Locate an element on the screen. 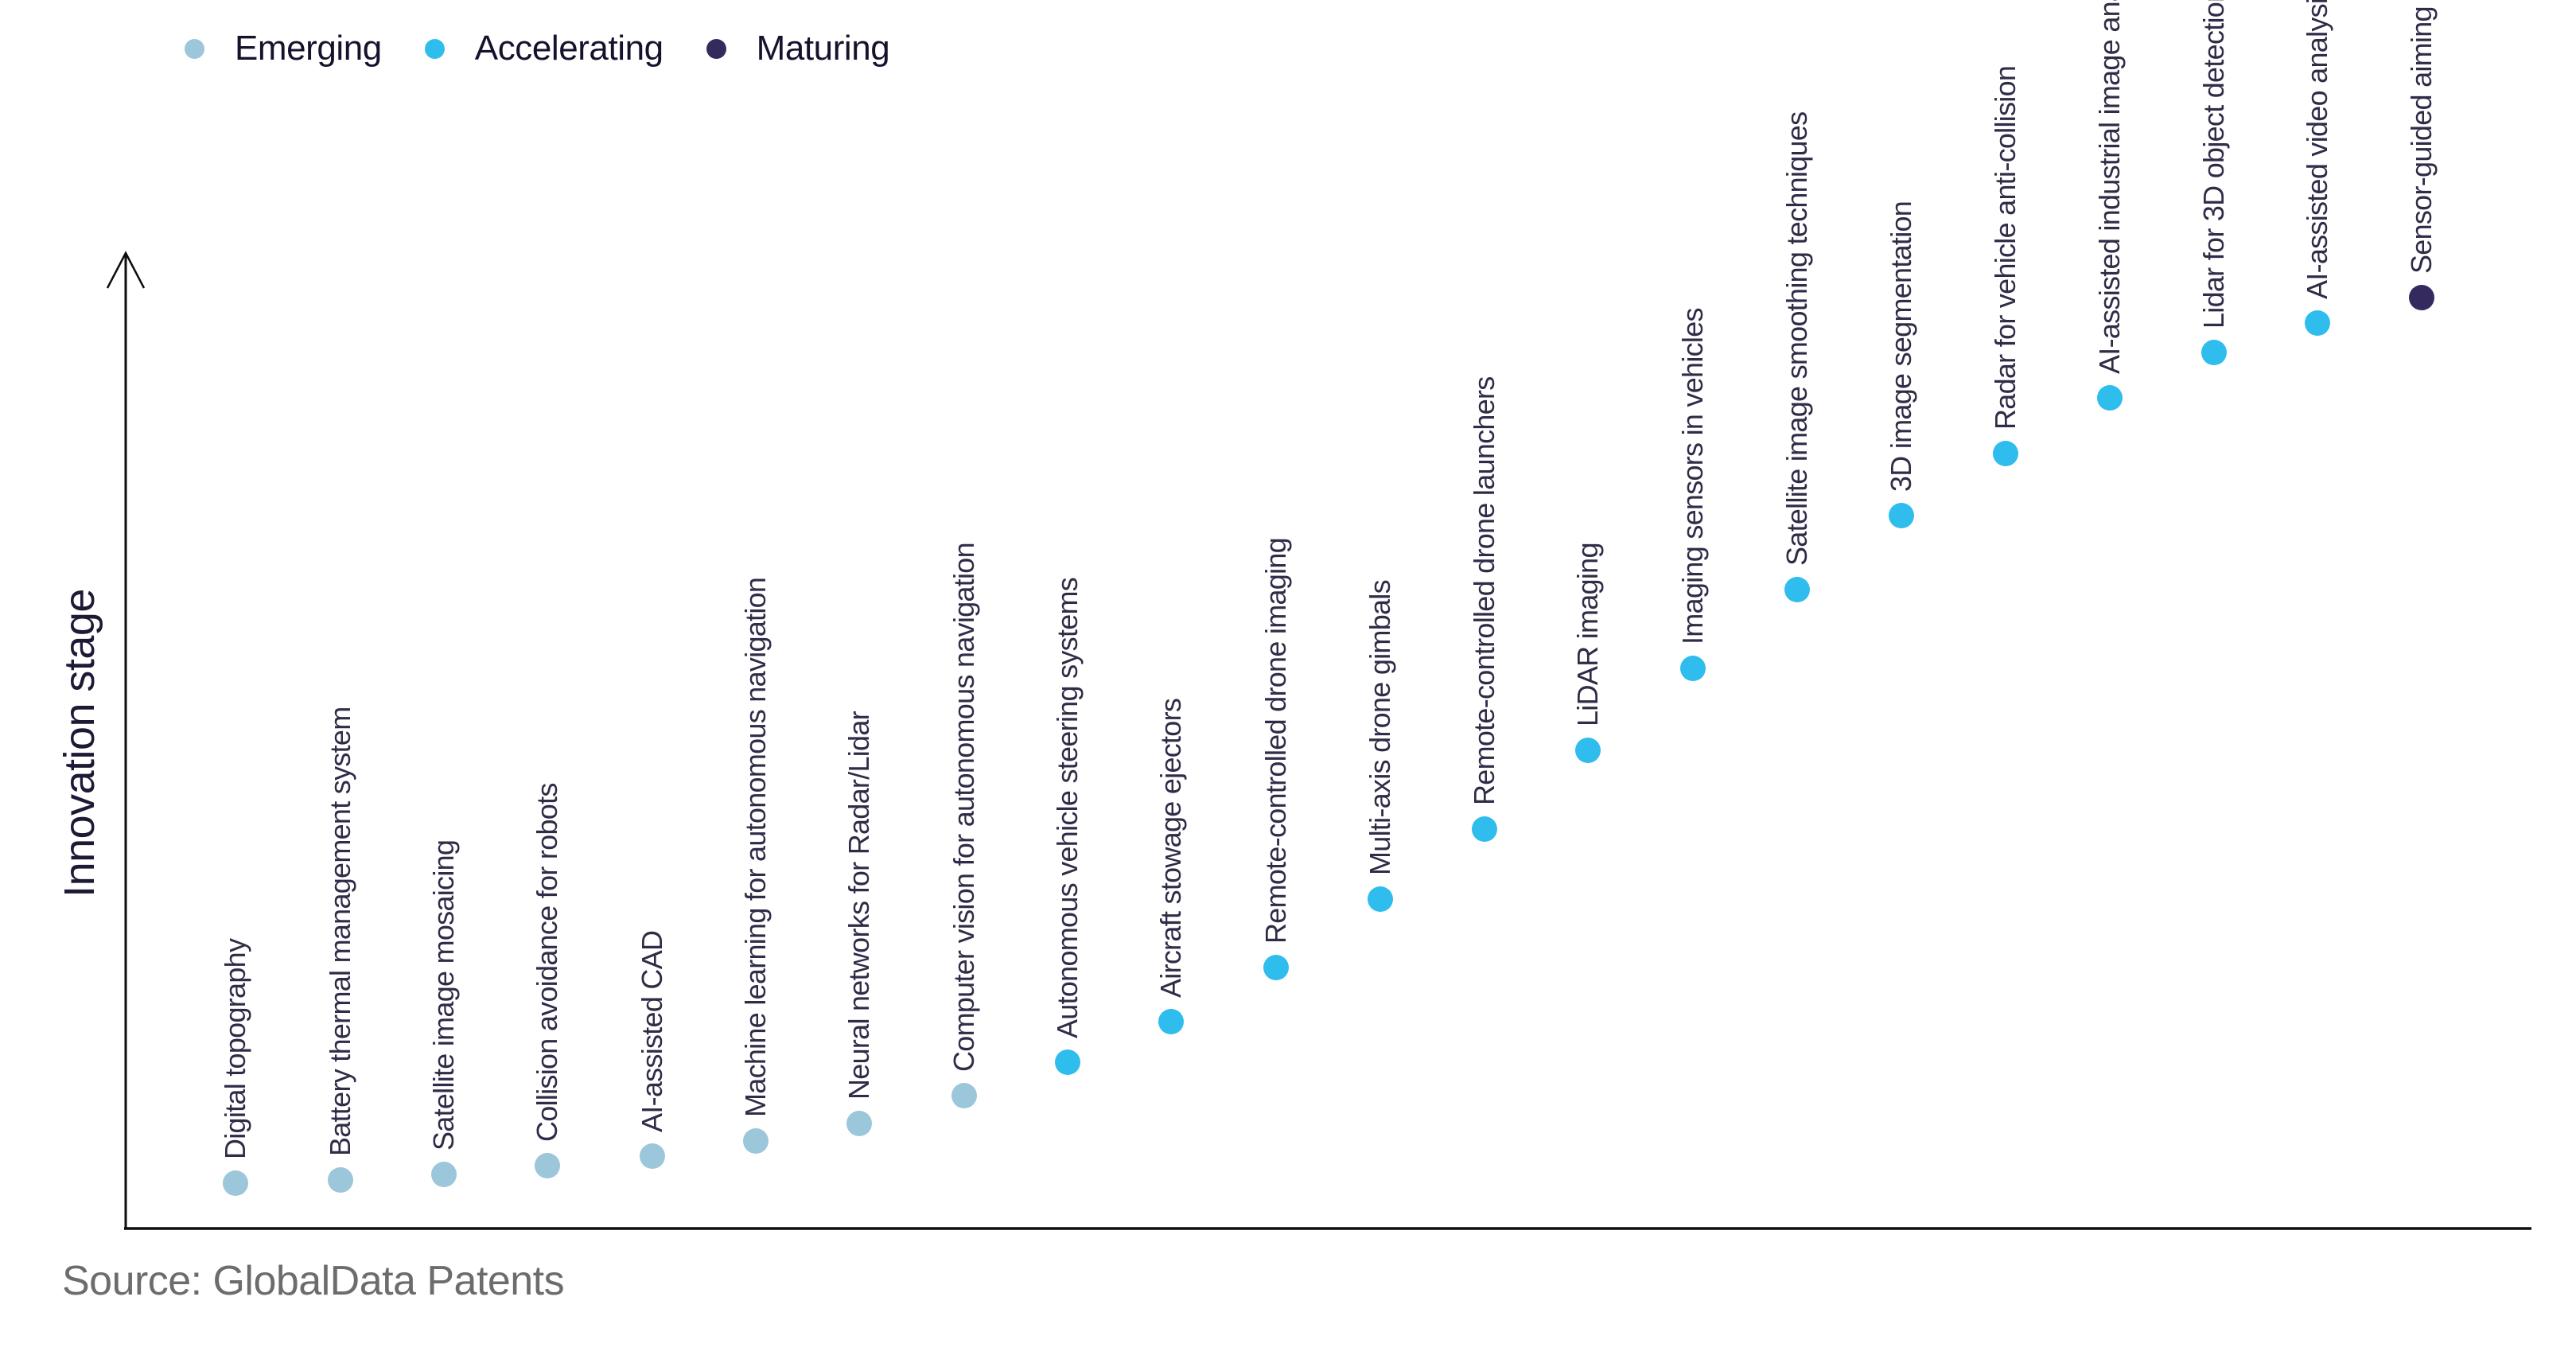 The width and height of the screenshot is (2576, 1359). data-point-label: Remote-controlled drone launchers is located at coordinates (1484, 590).